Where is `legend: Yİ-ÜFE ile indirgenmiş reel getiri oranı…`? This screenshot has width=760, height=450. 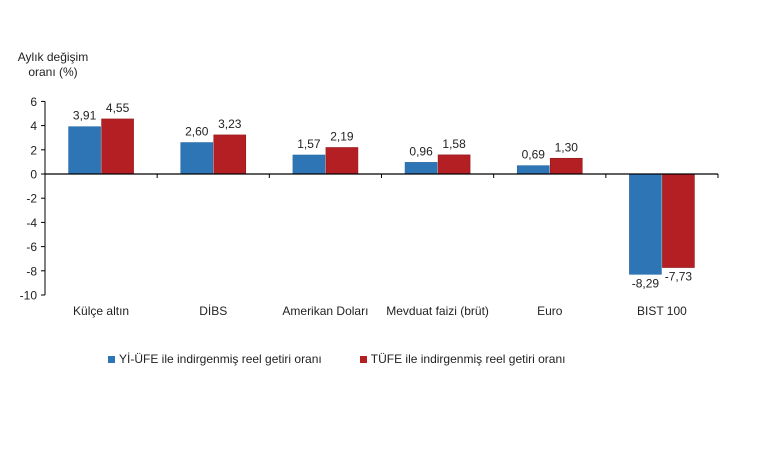
legend: Yİ-ÜFE ile indirgenmiş reel getiri oranı… is located at coordinates (337, 359).